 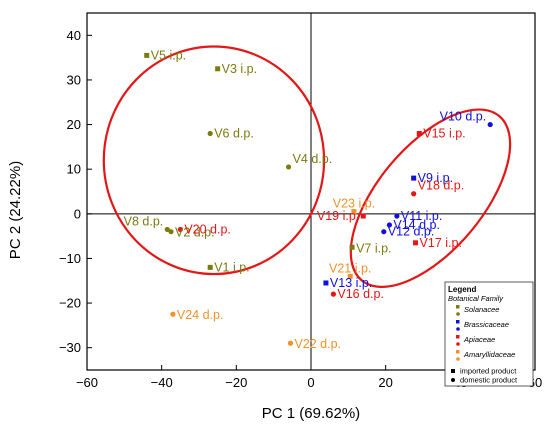 I want to click on x-tick-label: −60, so click(x=87, y=382).